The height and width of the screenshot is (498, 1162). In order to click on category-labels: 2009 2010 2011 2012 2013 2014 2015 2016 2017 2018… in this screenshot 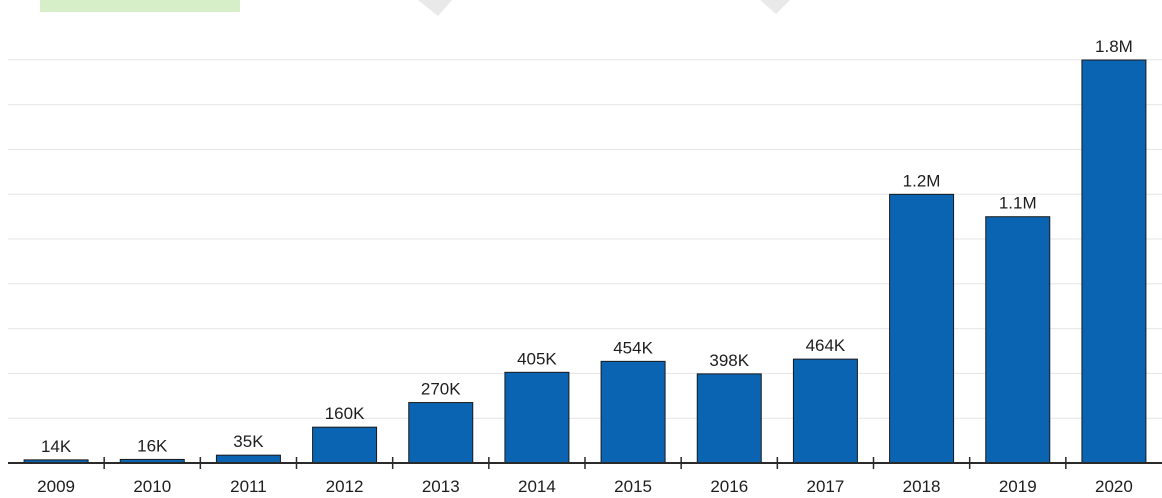, I will do `click(585, 486)`.